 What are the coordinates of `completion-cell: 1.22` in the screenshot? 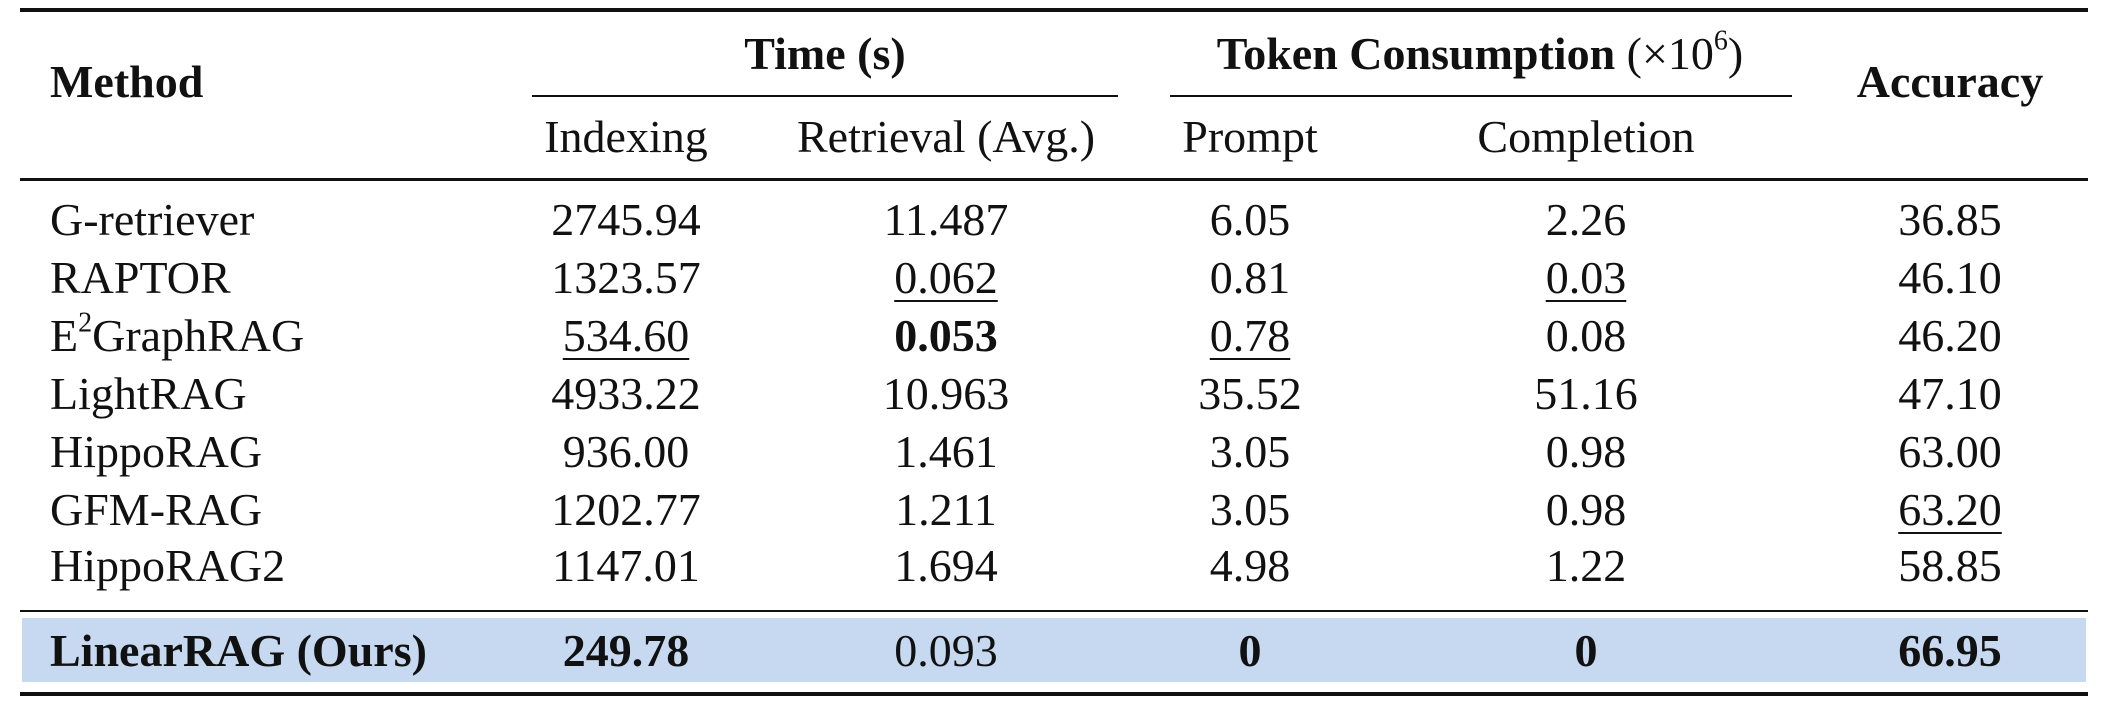 It's located at (1586, 565).